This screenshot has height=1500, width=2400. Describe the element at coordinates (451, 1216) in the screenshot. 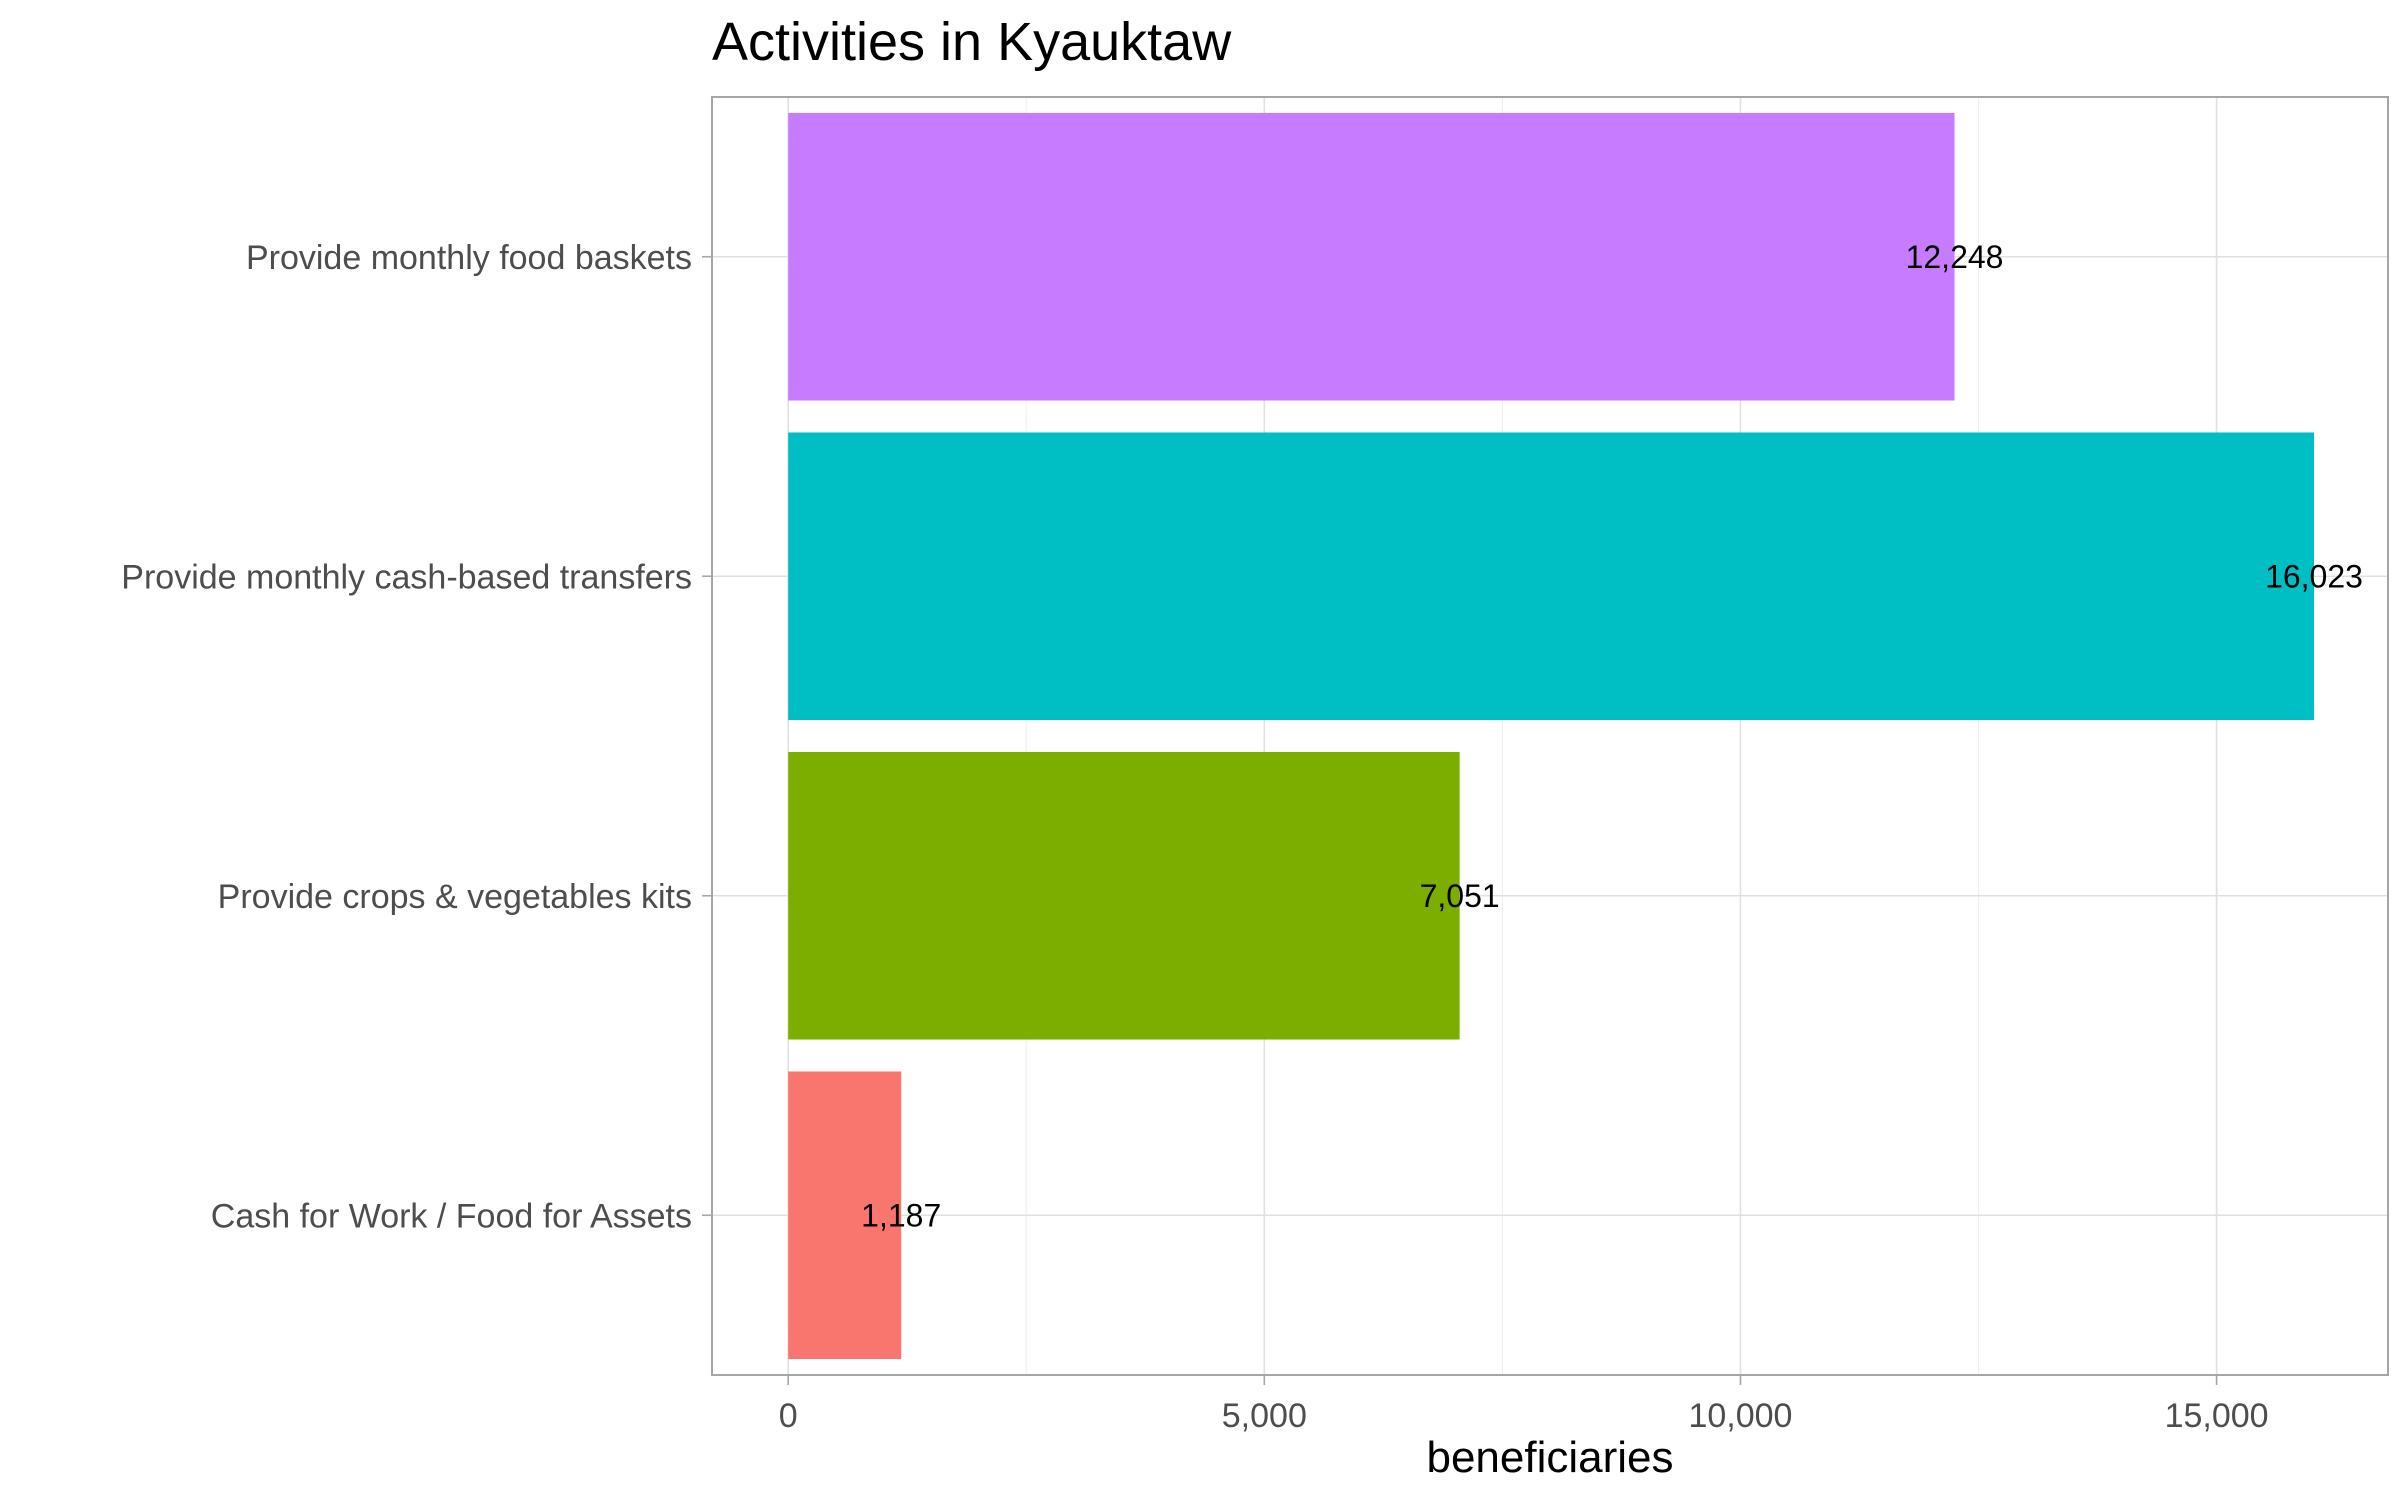

I see `category-label: Cash for Work / Food for Assets` at that location.